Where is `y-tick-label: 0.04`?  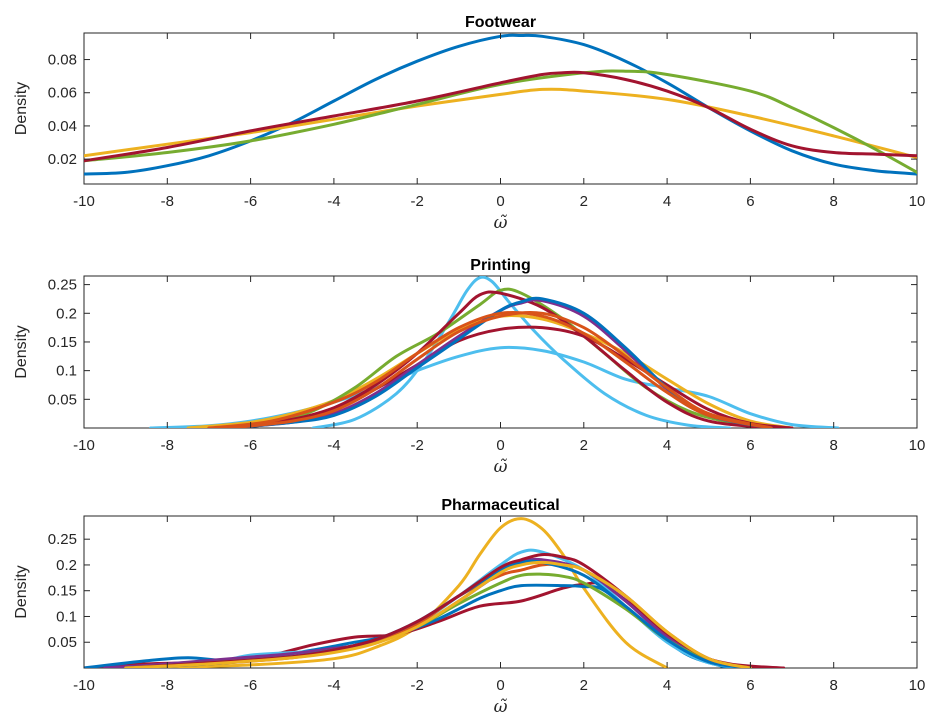
y-tick-label: 0.04 is located at coordinates (62, 126).